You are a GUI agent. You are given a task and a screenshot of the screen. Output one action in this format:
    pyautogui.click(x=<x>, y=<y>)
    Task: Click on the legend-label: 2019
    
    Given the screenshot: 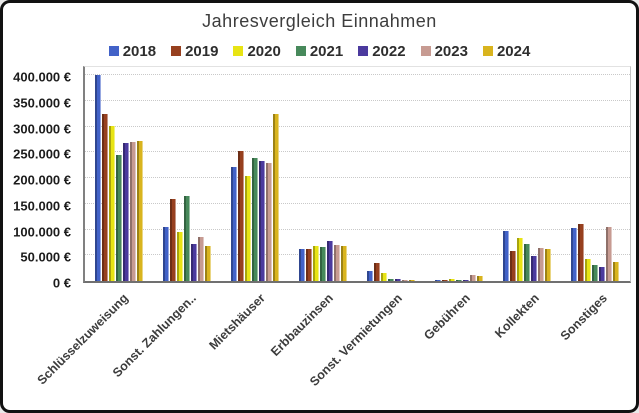 What is the action you would take?
    pyautogui.click(x=202, y=51)
    